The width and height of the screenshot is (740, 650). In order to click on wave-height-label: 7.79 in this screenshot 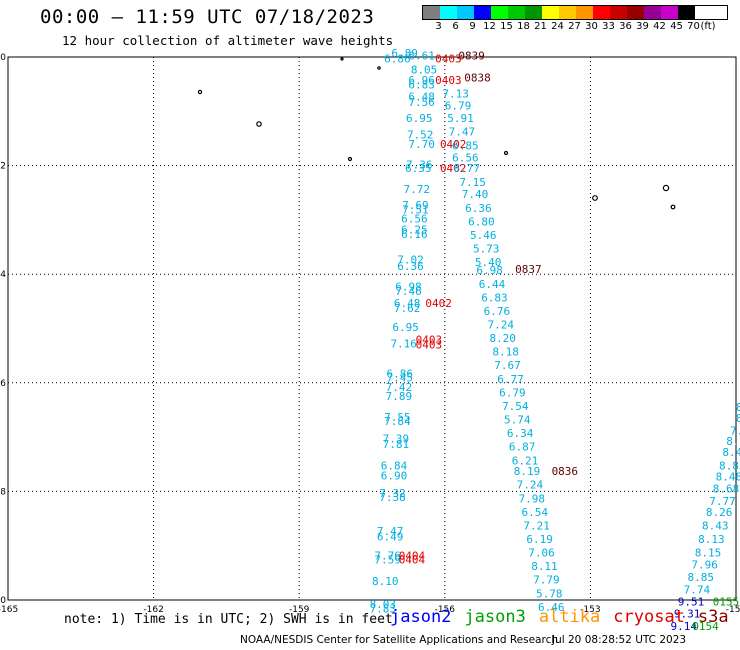, I will do `click(546, 580)`.